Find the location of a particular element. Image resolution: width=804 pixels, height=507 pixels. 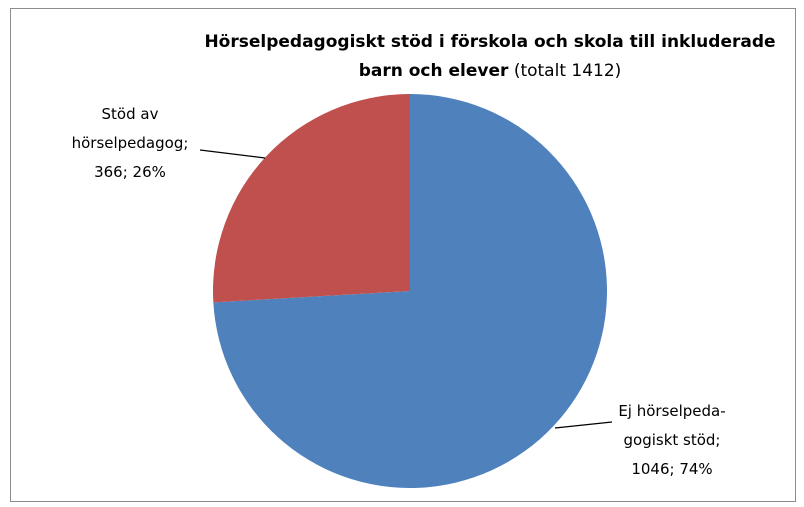

chart-subtitle: (totalt 1412) is located at coordinates (567, 71).